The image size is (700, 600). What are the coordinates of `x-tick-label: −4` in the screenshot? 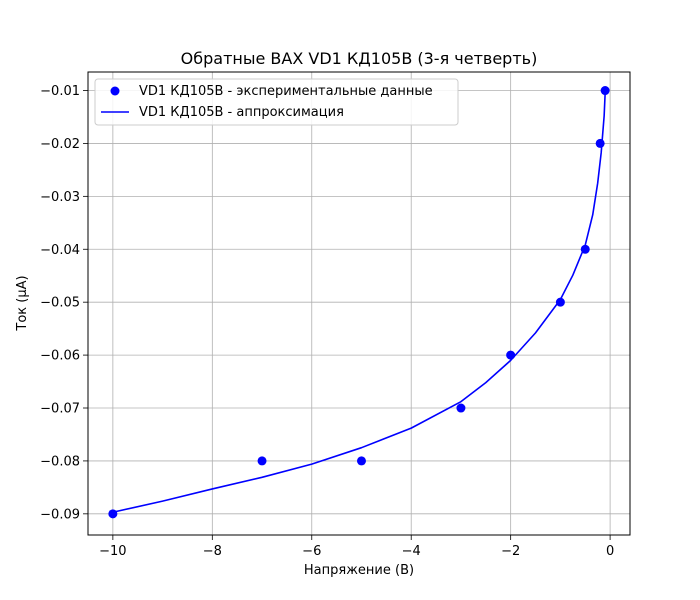 It's located at (411, 551).